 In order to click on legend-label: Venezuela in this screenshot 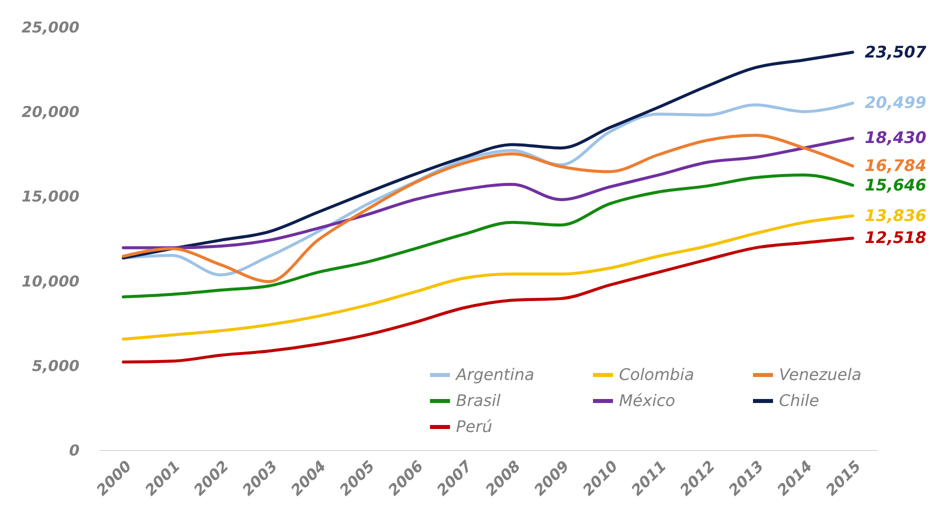, I will do `click(820, 374)`.